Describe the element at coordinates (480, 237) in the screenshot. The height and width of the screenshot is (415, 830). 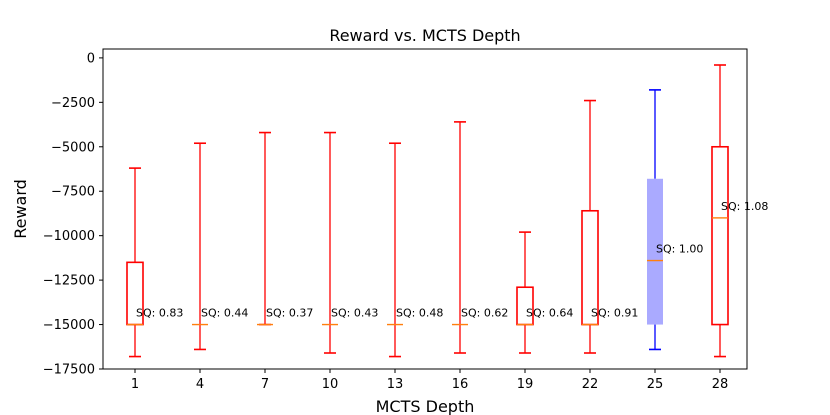
I see `box-16: SQ: 0.62` at that location.